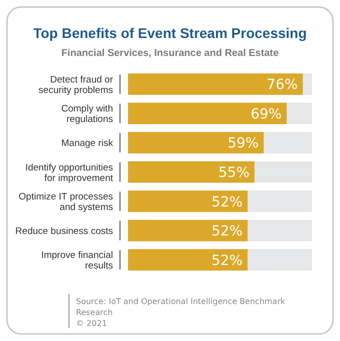 Image resolution: width=340 pixels, height=341 pixels. Describe the element at coordinates (234, 173) in the screenshot. I see `data-label: 55%` at that location.